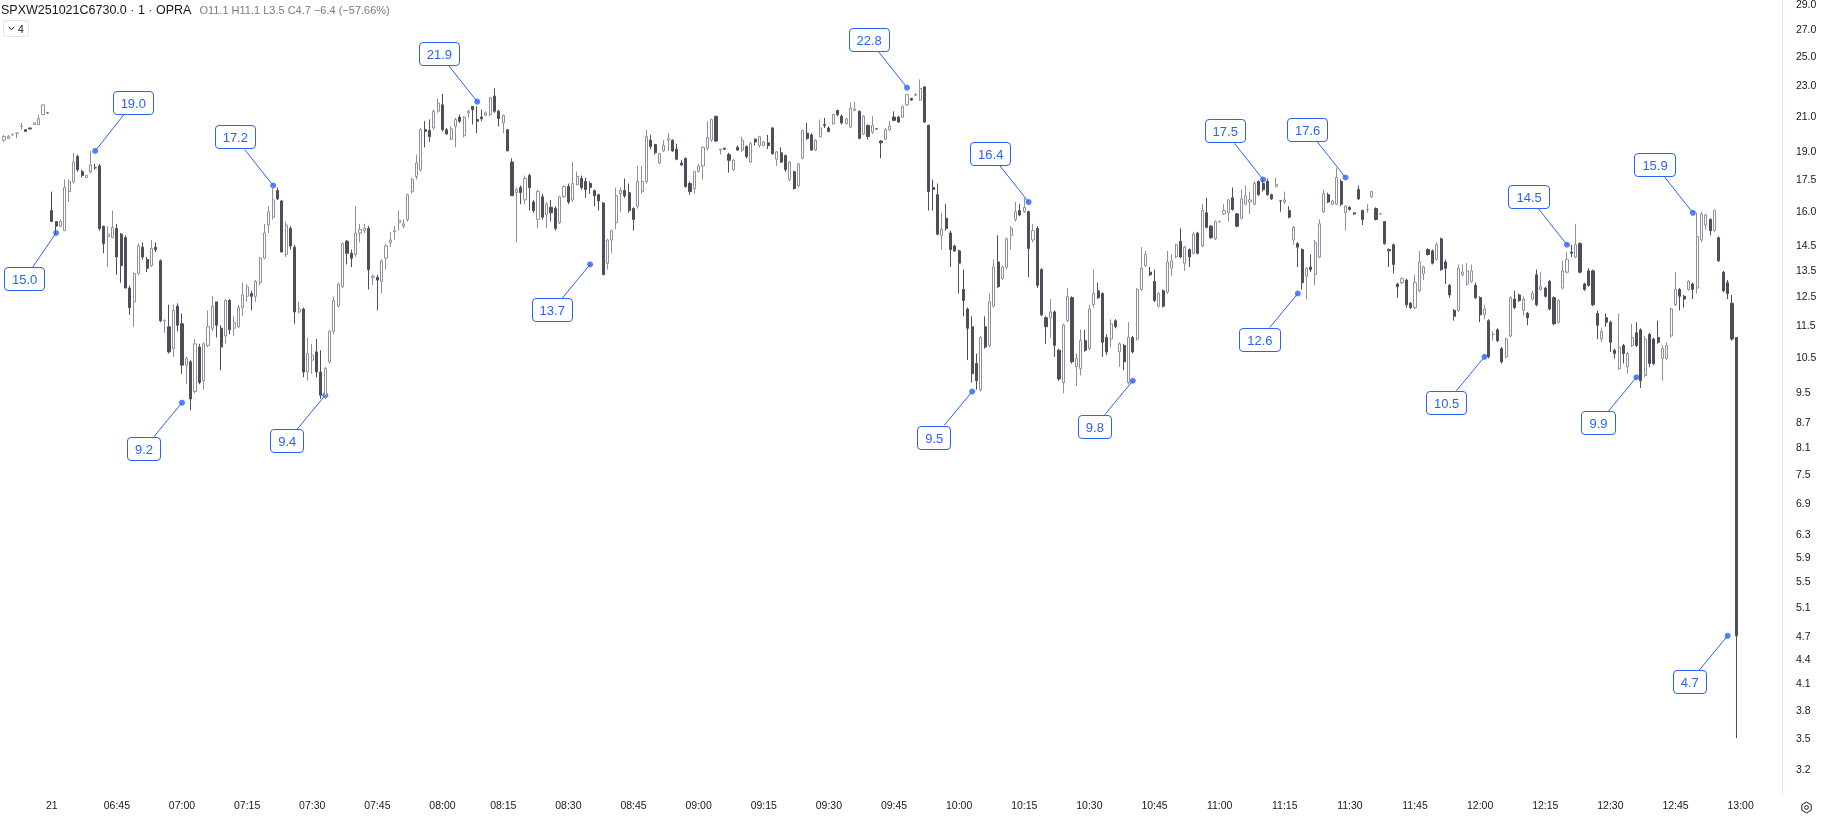 This screenshot has width=1824, height=819. What do you see at coordinates (1675, 804) in the screenshot?
I see `x-tick-label: 12:45` at bounding box center [1675, 804].